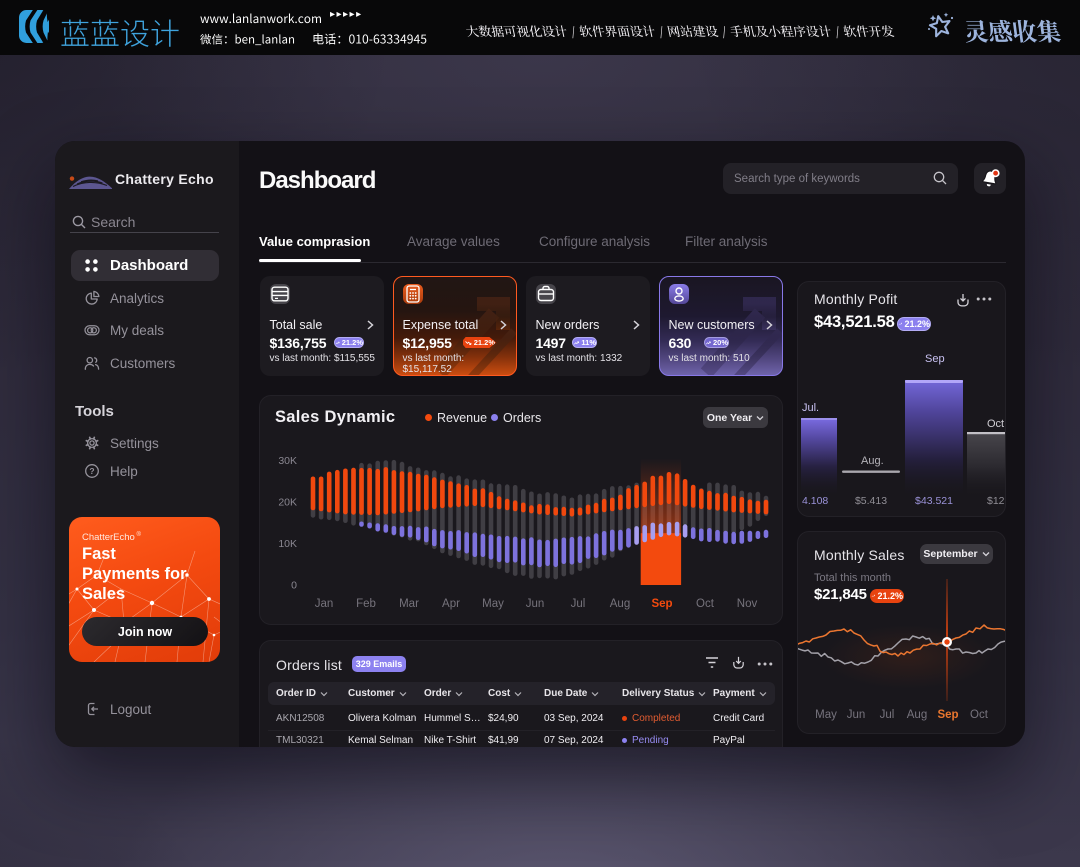  What do you see at coordinates (287, 544) in the screenshot?
I see `svg-text: 10K` at bounding box center [287, 544].